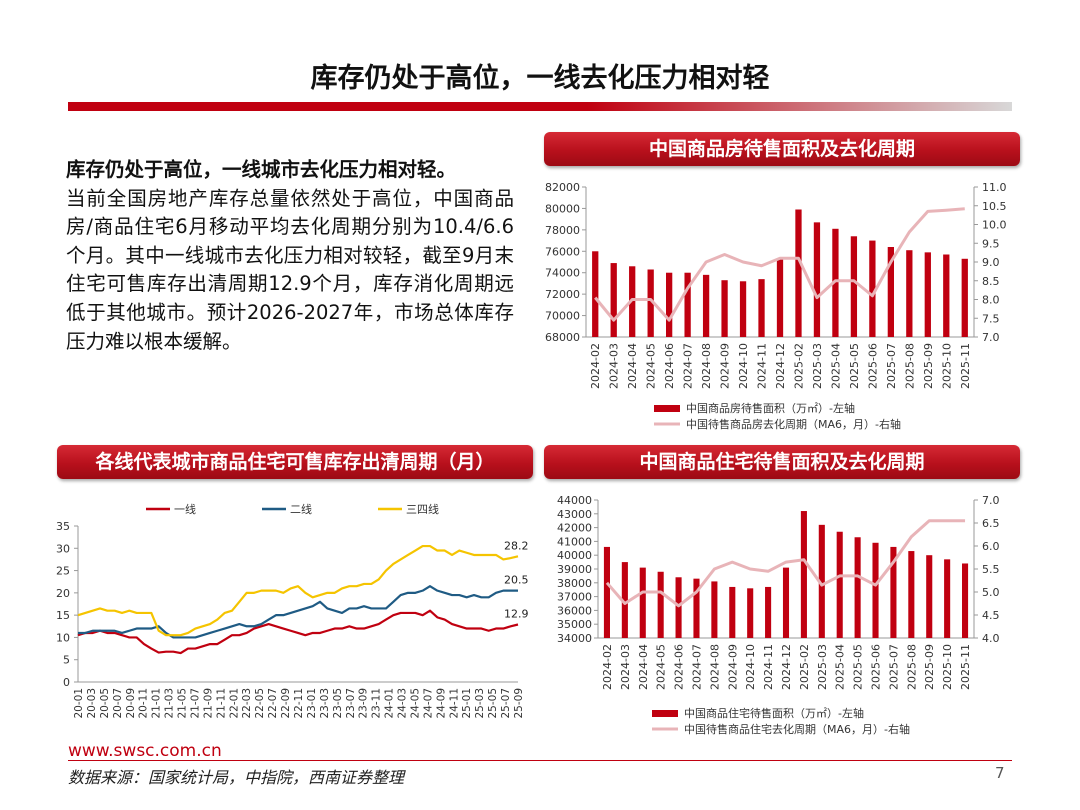 The width and height of the screenshot is (1080, 810). Describe the element at coordinates (574, 597) in the screenshot. I see `left-axis-tick-label: 37000` at that location.